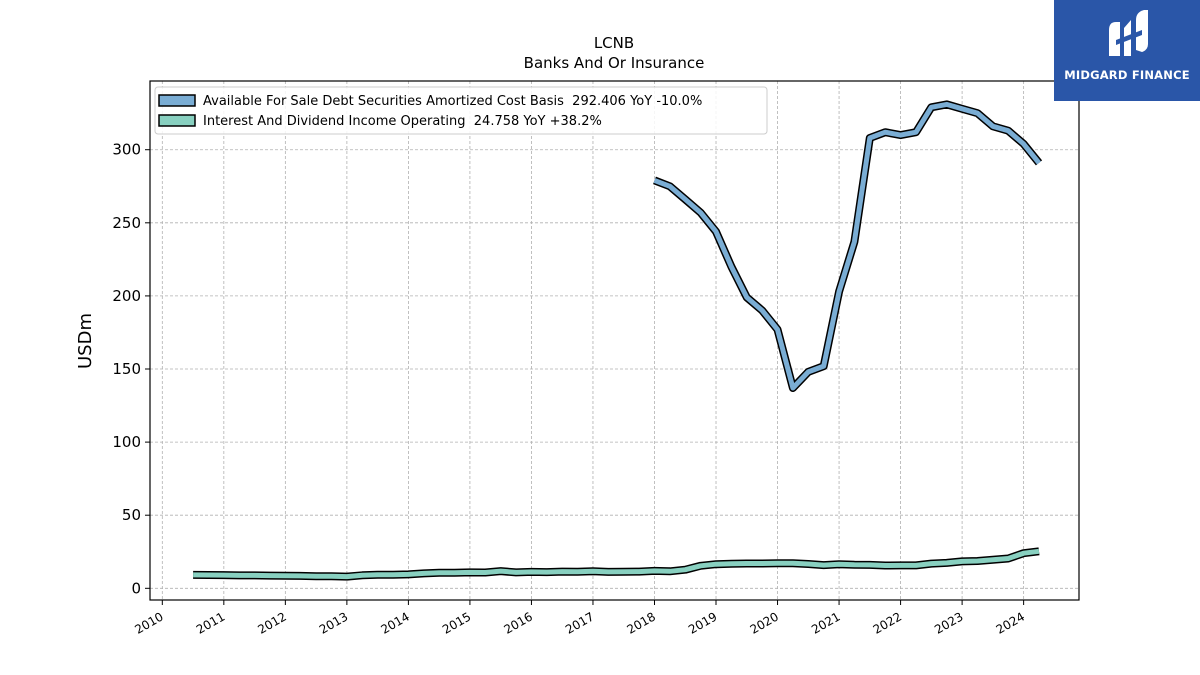 Image resolution: width=1200 pixels, height=675 pixels. What do you see at coordinates (641, 622) in the screenshot?
I see `x-tick-label: 2018` at bounding box center [641, 622].